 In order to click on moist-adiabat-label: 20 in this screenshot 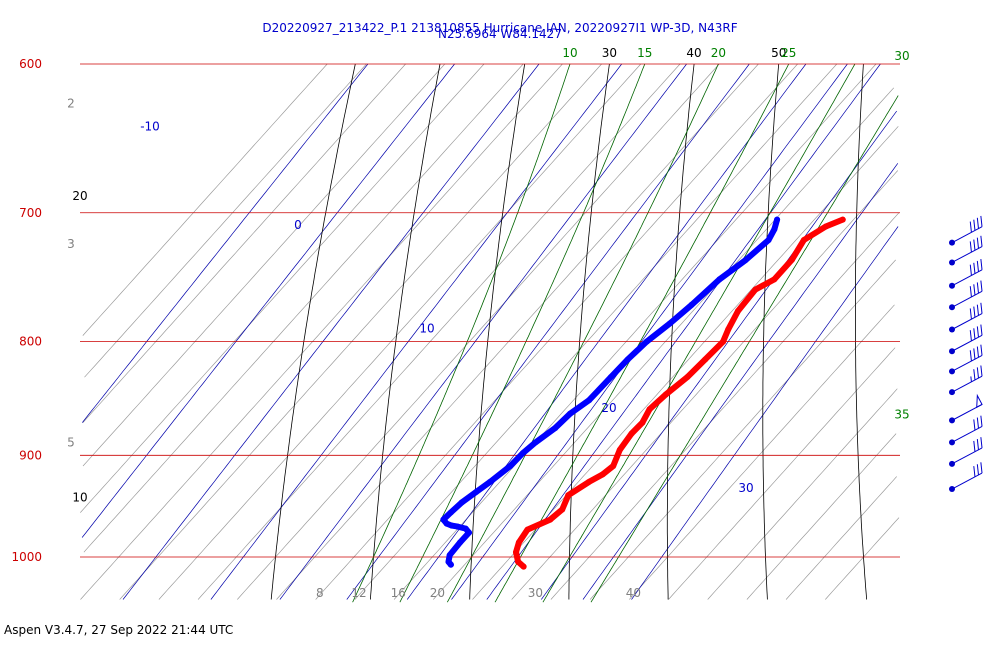, I will do `click(718, 53)`.